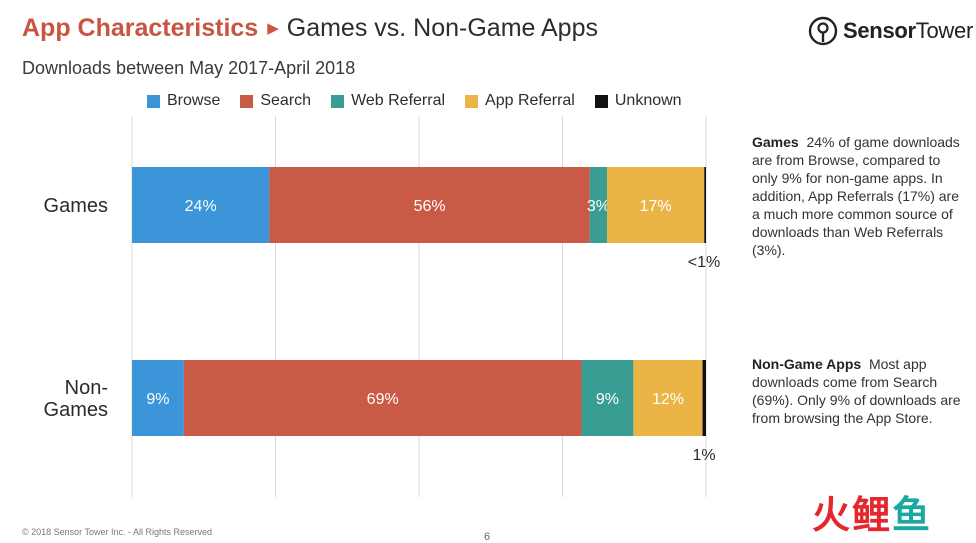 The image size is (976, 543). I want to click on legend-item-web-referral: Web Referral, so click(388, 101).